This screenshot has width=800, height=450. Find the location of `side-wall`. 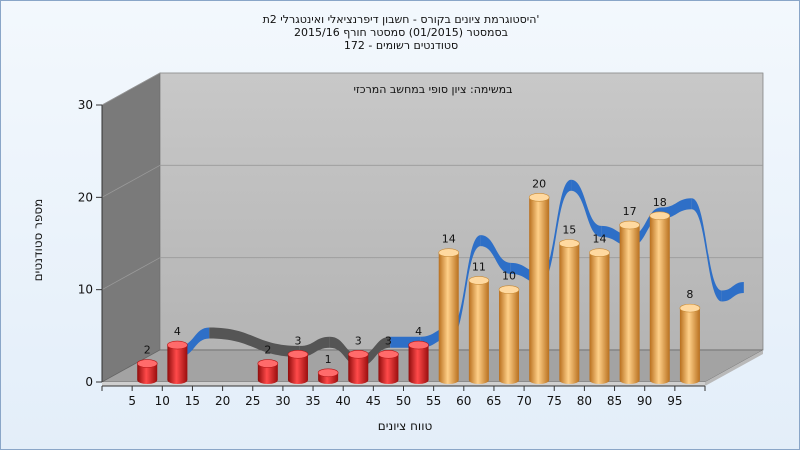

side-wall is located at coordinates (131, 227).